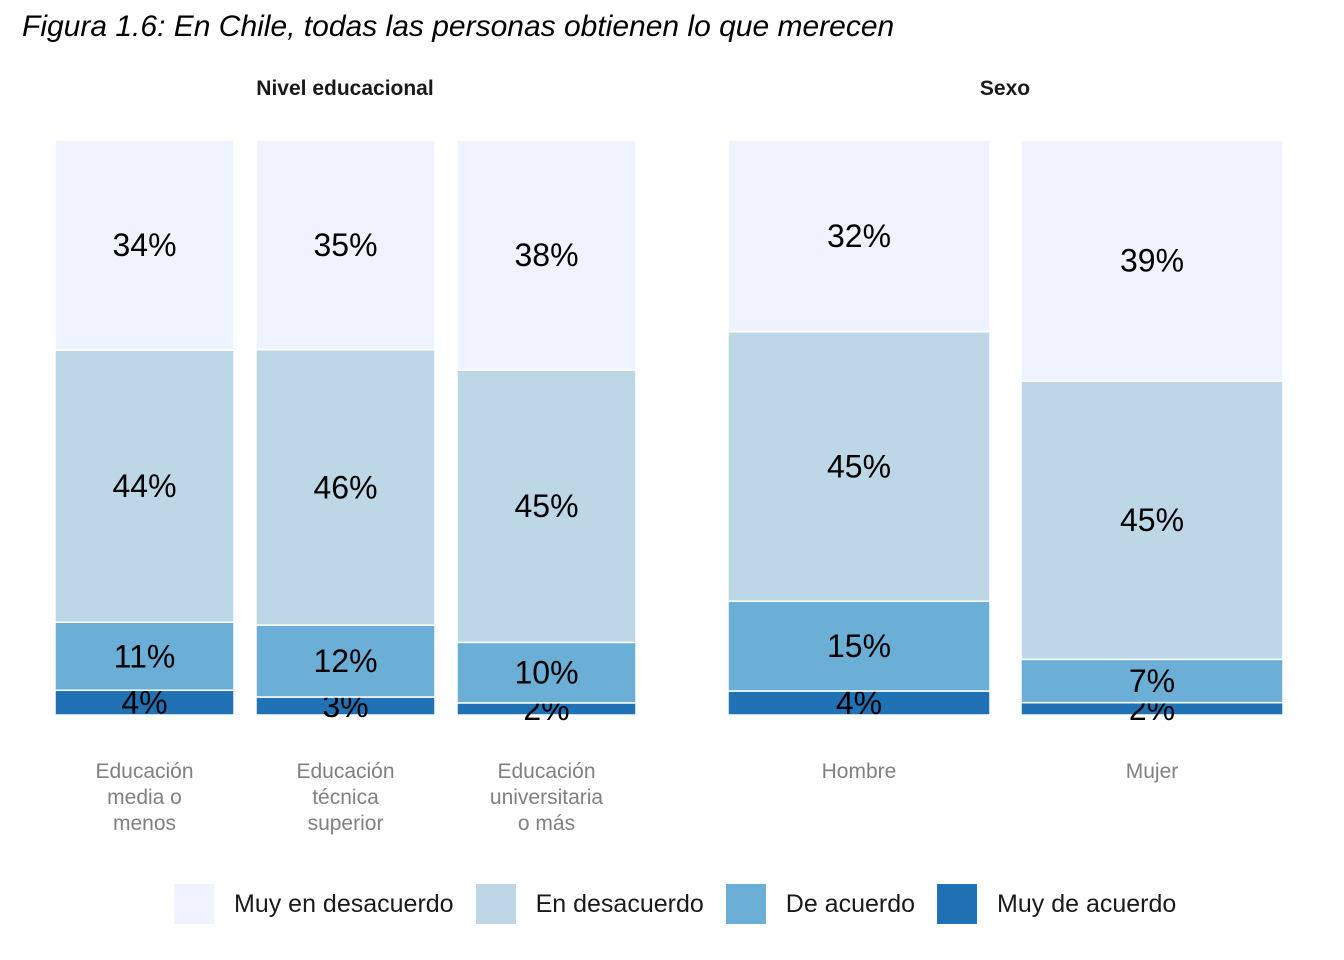  I want to click on data-label-de-acuerdo: 15%, so click(859, 646).